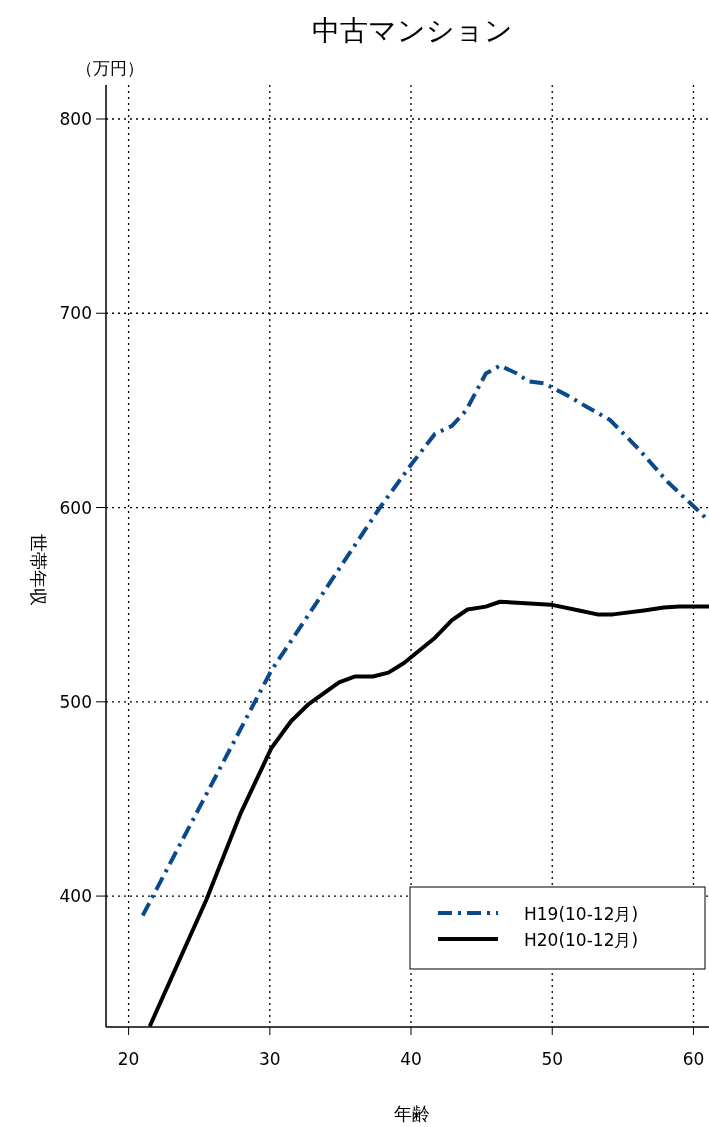 This screenshot has width=709, height=1127. Describe the element at coordinates (128, 1059) in the screenshot. I see `x-tick-label: 20` at that location.